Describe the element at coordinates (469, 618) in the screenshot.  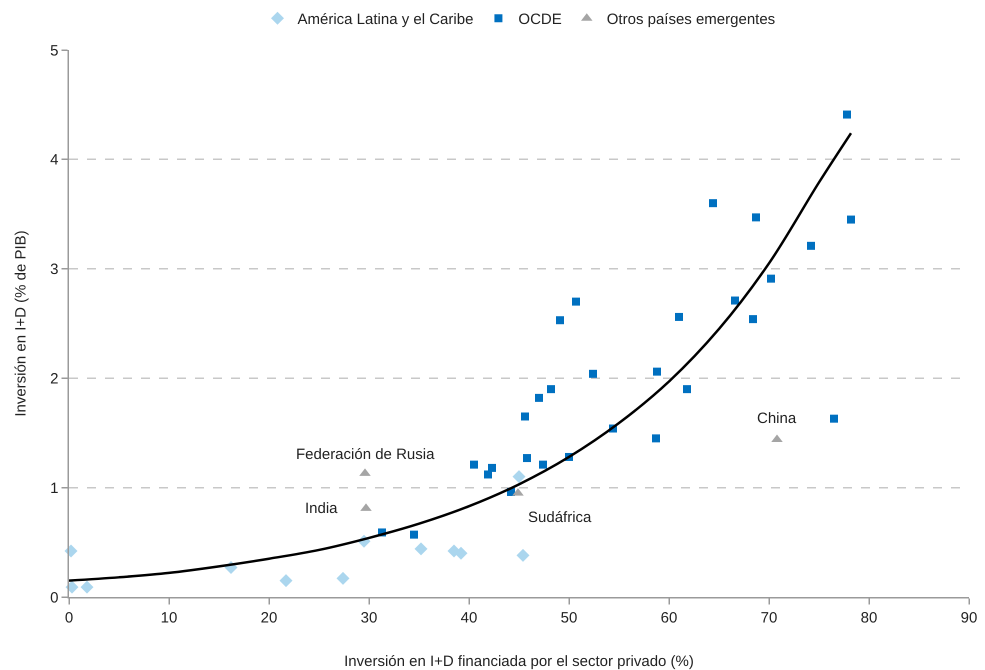
I see `x-tick-label: 40` at that location.